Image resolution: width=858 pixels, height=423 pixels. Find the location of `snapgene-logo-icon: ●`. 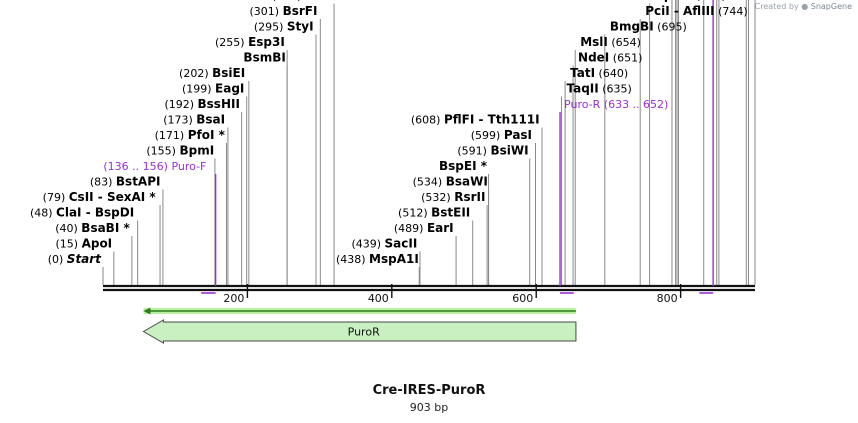

snapgene-logo-icon: ● is located at coordinates (805, 6).